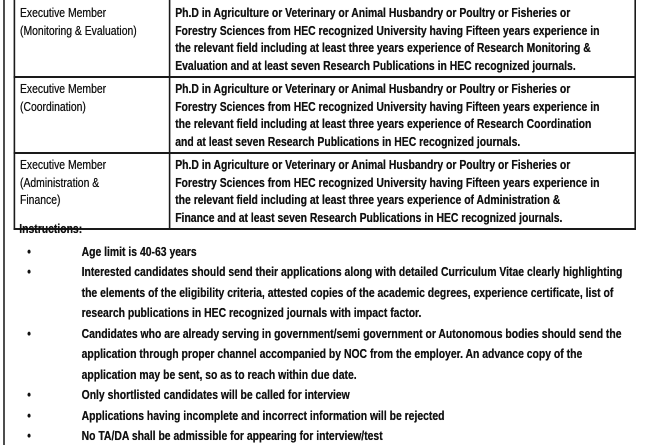 The height and width of the screenshot is (447, 645). I want to click on position-title-line: (Coordination), so click(53, 106).